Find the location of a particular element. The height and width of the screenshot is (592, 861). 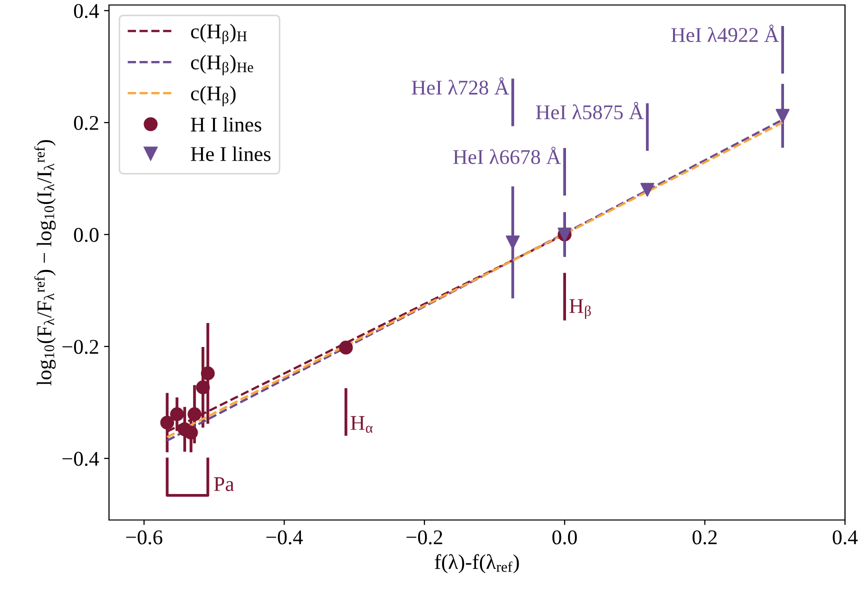

legend-label: c(H$_{β}$)$_{H}$ is located at coordinates (219, 34).